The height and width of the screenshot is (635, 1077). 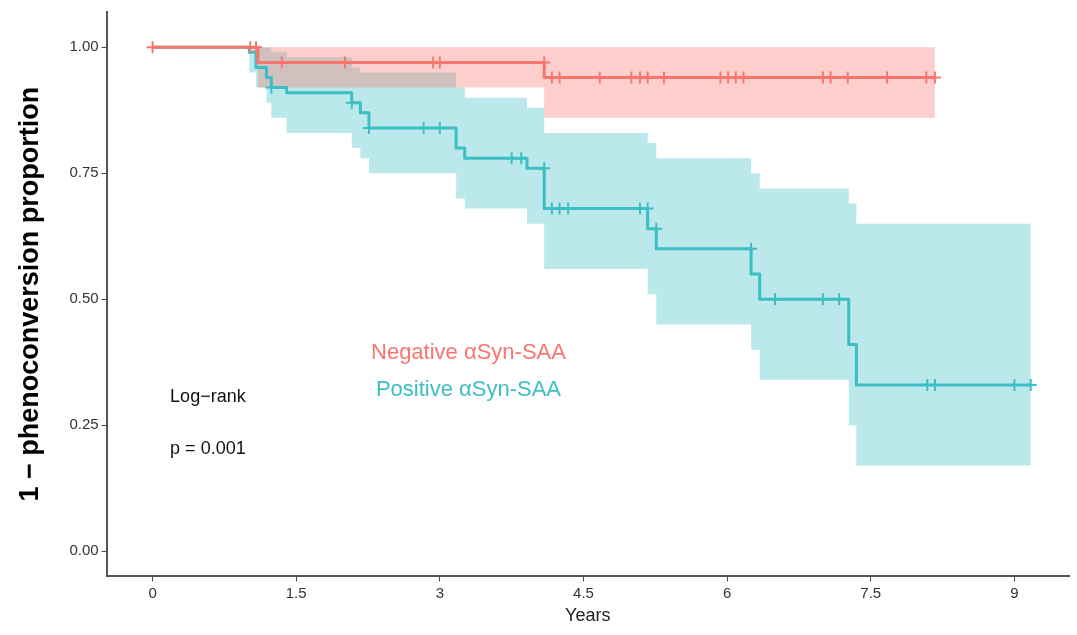 What do you see at coordinates (468, 389) in the screenshot?
I see `text: Positive αSyn-SAA` at bounding box center [468, 389].